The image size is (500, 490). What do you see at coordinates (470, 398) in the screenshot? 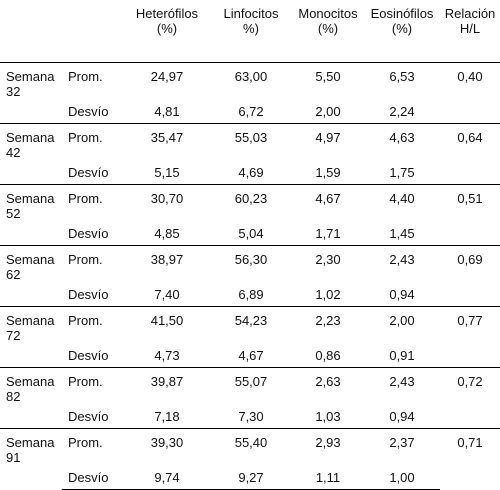
I see `cell-ratio-hl: 0,72` at bounding box center [470, 398].